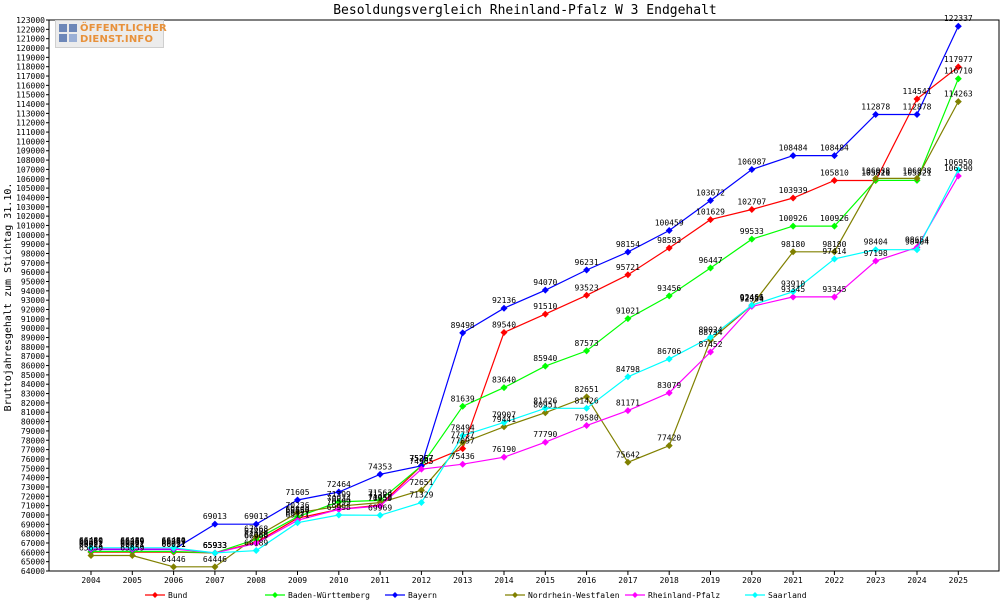 The height and width of the screenshot is (600, 1000). Describe the element at coordinates (793, 289) in the screenshot. I see `data-label-rheinland-pfalz: 93345` at that location.